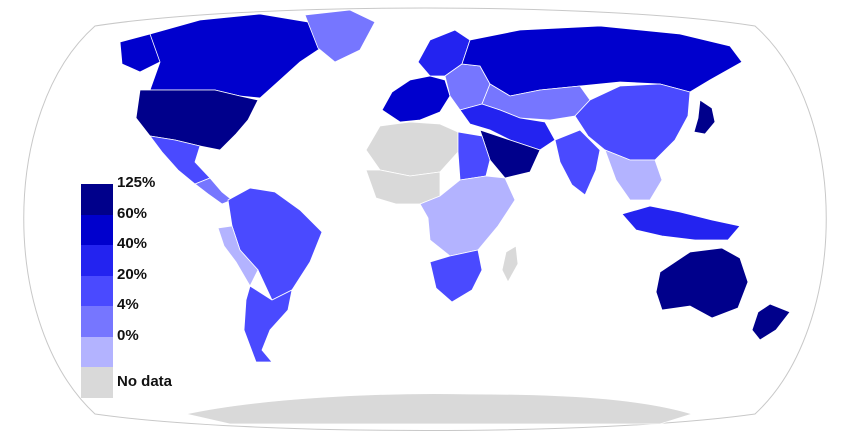 This screenshot has height=436, width=850. I want to click on legend: 125% 60% 40% 20% 4% 0% No data, so click(145, 286).